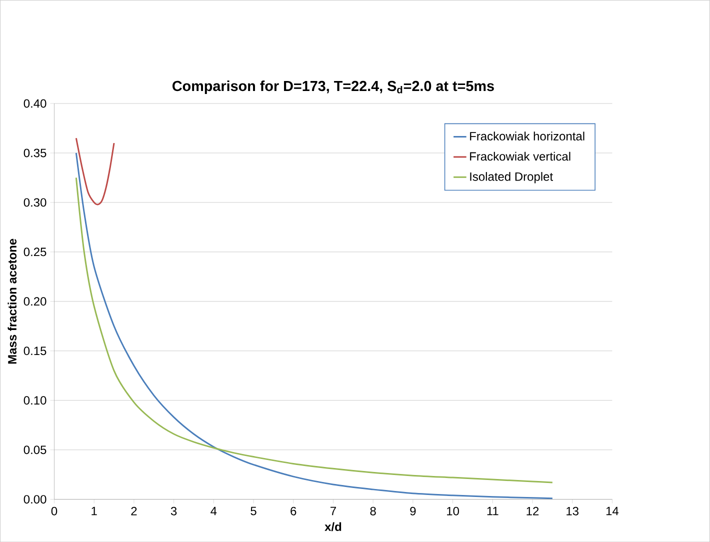  I want to click on x-tick-label: 3, so click(173, 511).